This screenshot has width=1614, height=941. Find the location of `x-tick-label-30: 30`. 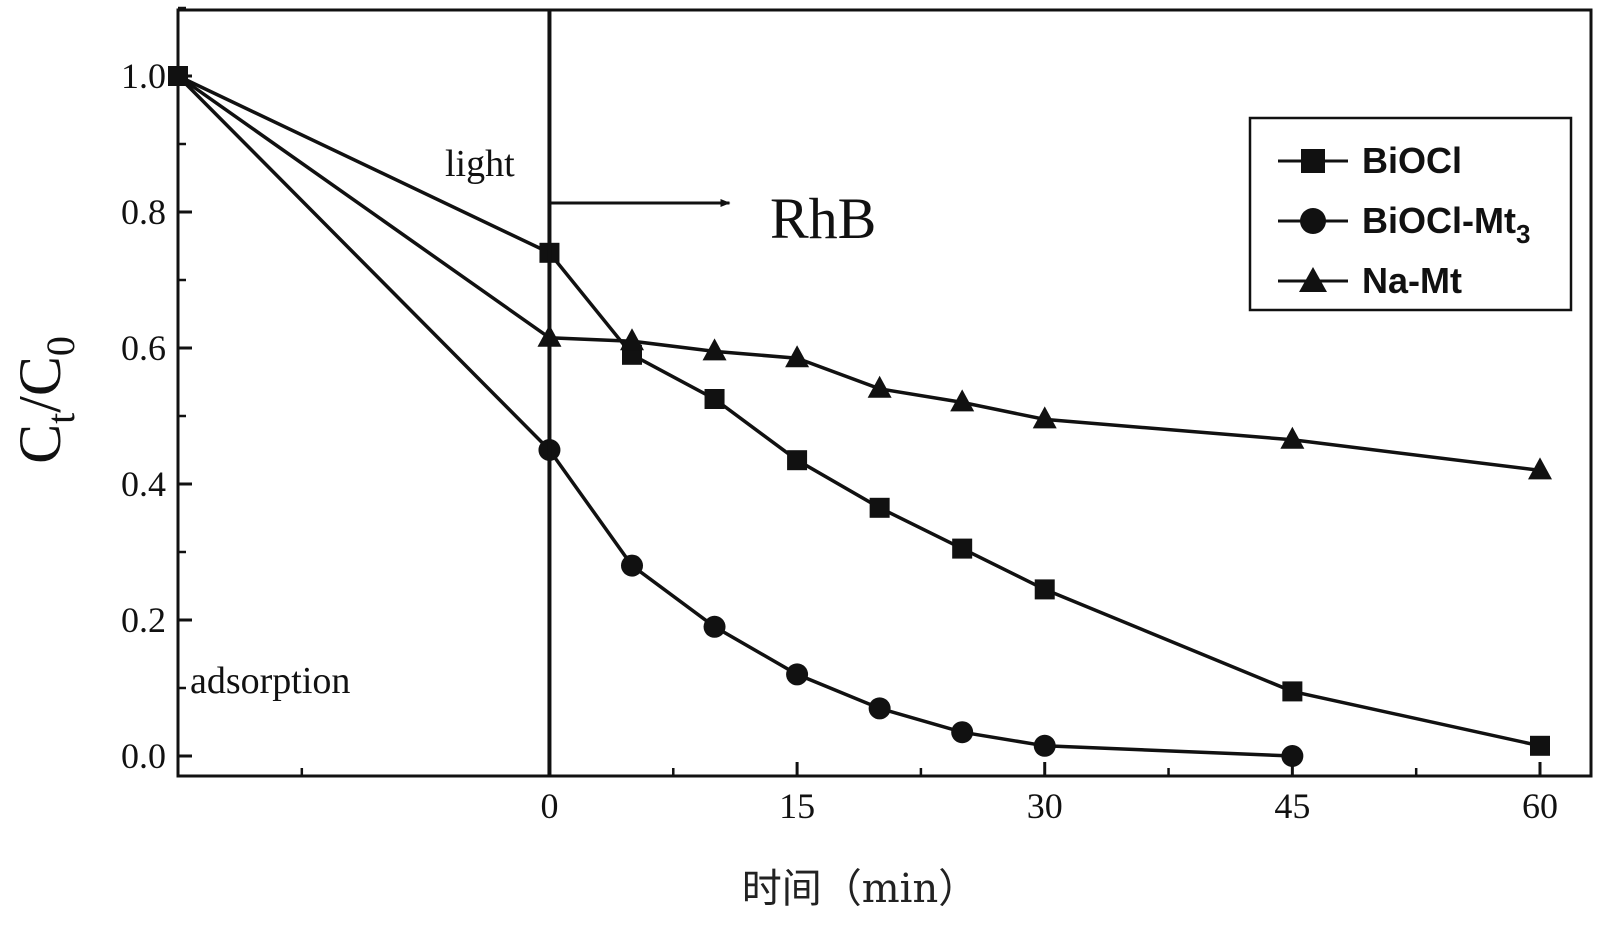

x-tick-label-30: 30 is located at coordinates (1045, 806).